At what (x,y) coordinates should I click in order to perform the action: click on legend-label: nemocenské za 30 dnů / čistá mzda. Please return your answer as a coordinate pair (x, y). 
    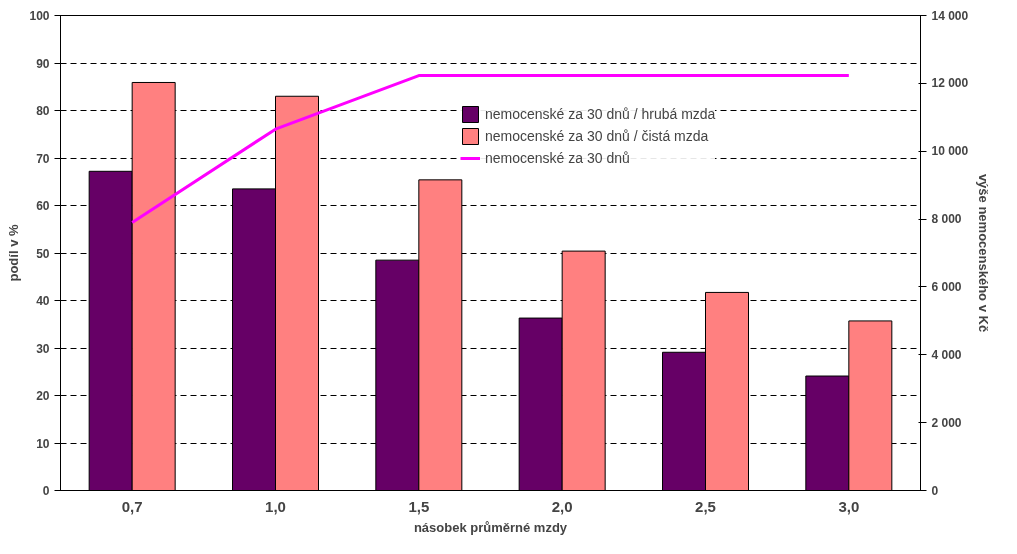
    Looking at the image, I should click on (597, 136).